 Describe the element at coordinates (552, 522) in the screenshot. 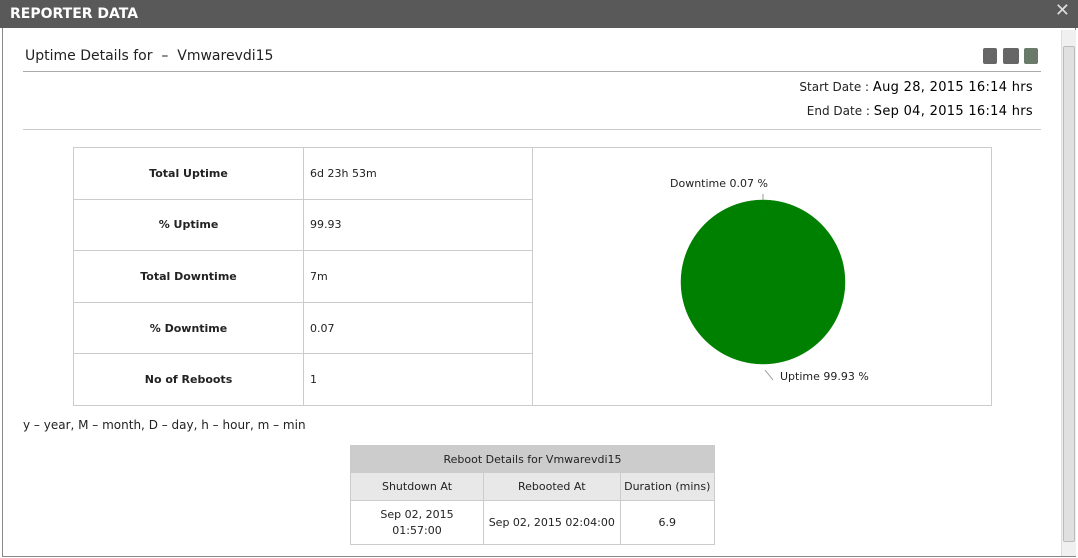

I see `reboot-cell: Sep 02, 2015 02:04:00` at that location.